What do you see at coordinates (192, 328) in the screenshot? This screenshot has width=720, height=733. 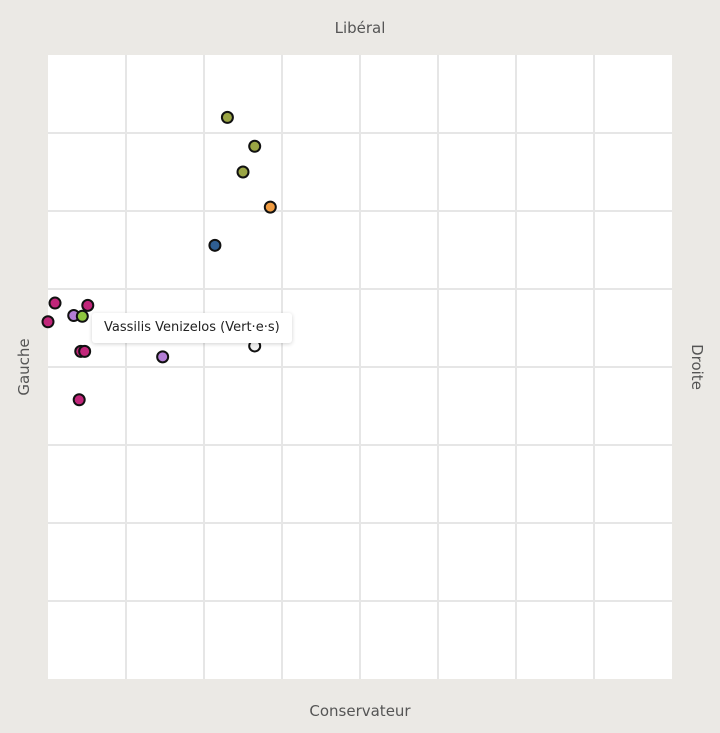 I see `point-tooltip: Vassilis Venizelos (Vert·e·s)` at bounding box center [192, 328].